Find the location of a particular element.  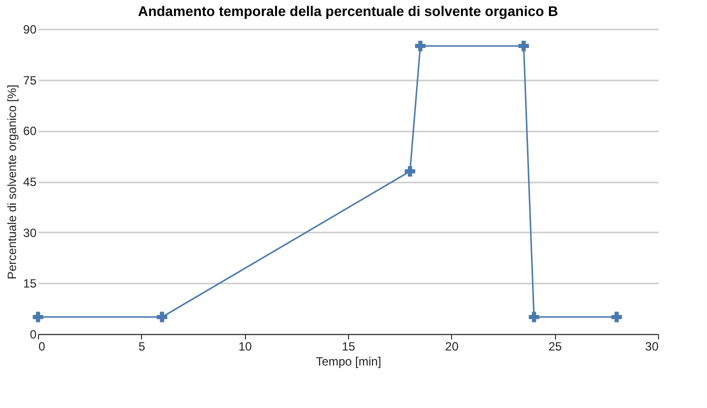

y-tick-label: 75 is located at coordinates (30, 80).